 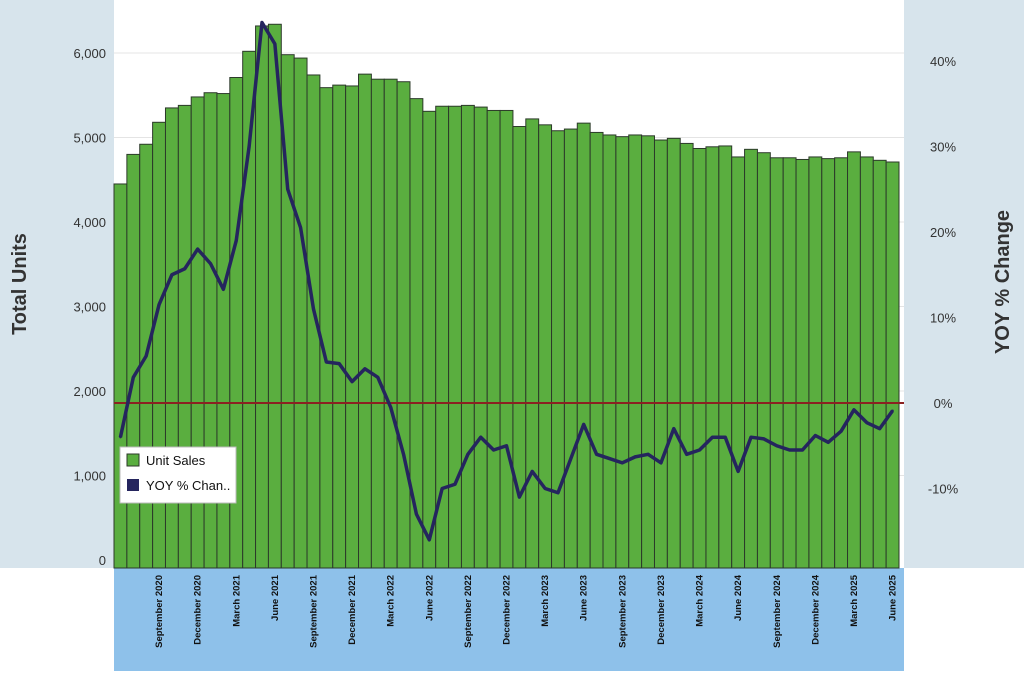 I want to click on legend-label-yoy: YOY % Chan.., so click(x=188, y=485).